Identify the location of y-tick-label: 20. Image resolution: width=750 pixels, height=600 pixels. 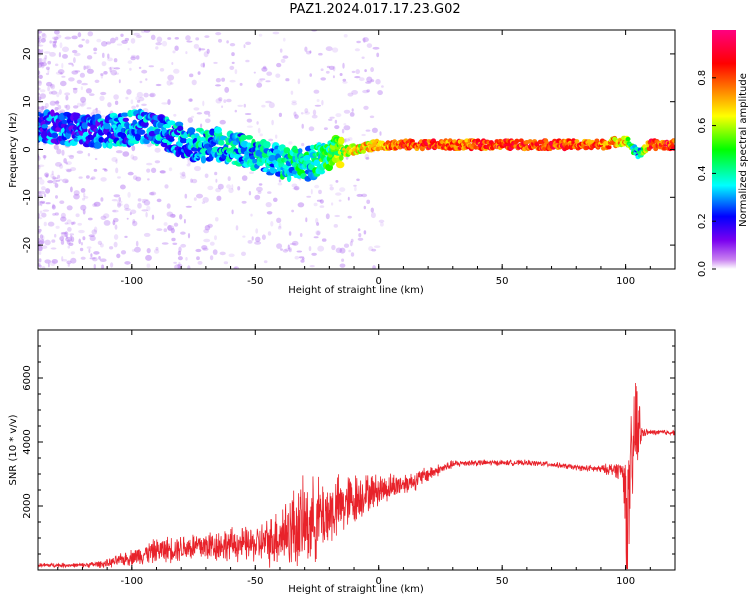
(27, 54).